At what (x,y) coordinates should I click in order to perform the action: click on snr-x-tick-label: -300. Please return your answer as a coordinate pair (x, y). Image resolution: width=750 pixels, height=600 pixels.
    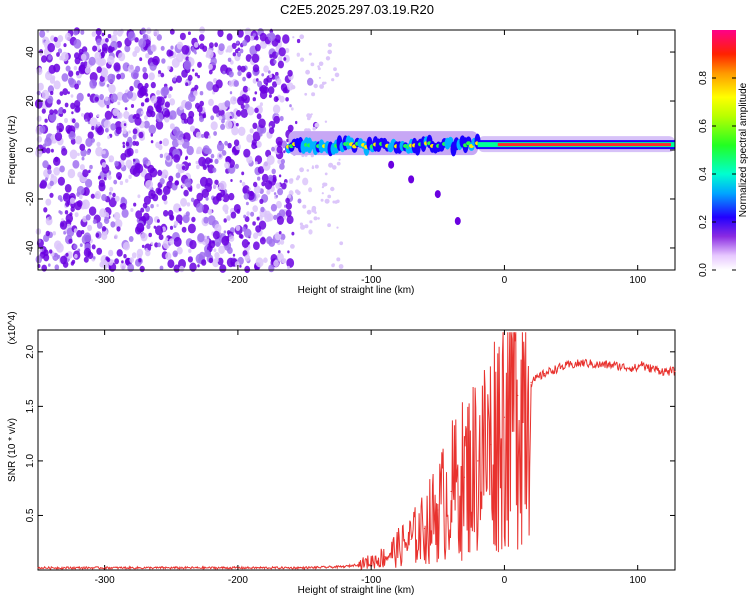
    Looking at the image, I should click on (105, 580).